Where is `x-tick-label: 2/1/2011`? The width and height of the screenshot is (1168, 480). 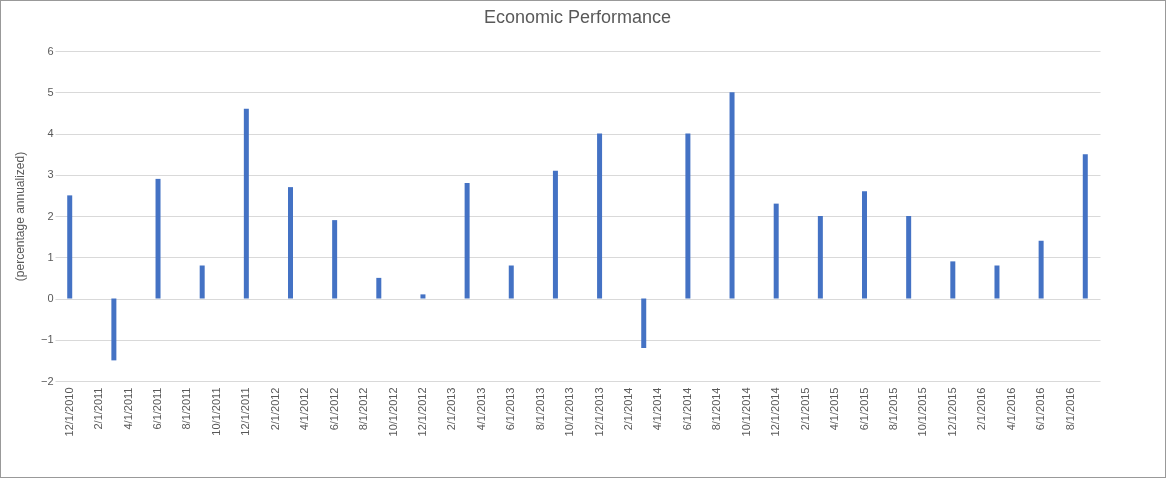
x-tick-label: 2/1/2011 is located at coordinates (98, 408).